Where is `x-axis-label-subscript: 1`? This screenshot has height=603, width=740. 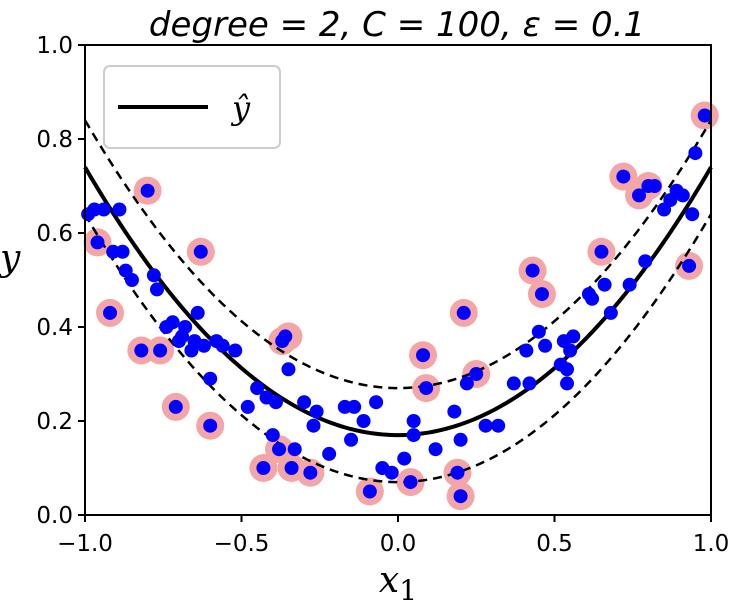
x-axis-label-subscript: 1 is located at coordinates (408, 588).